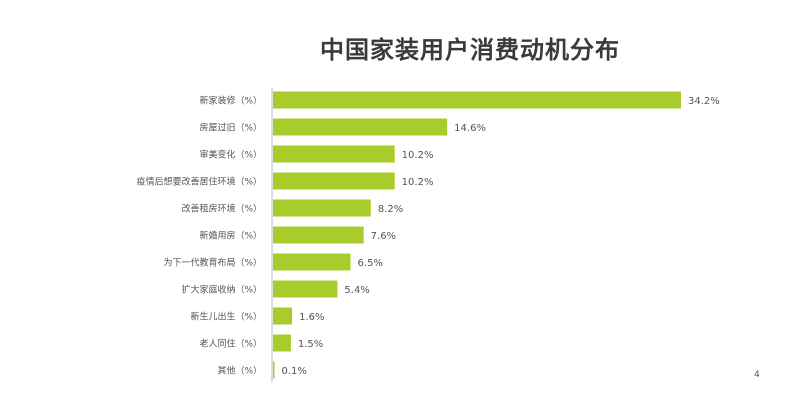 The height and width of the screenshot is (412, 800). What do you see at coordinates (704, 101) in the screenshot?
I see `value-label: 34.2%` at bounding box center [704, 101].